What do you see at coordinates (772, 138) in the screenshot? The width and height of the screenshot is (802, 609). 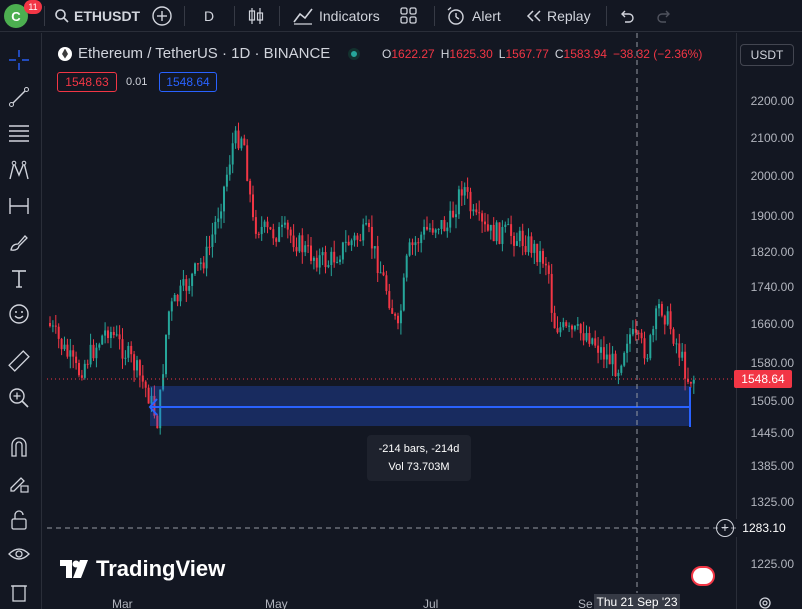 I see `price-tick: 2100.00` at bounding box center [772, 138].